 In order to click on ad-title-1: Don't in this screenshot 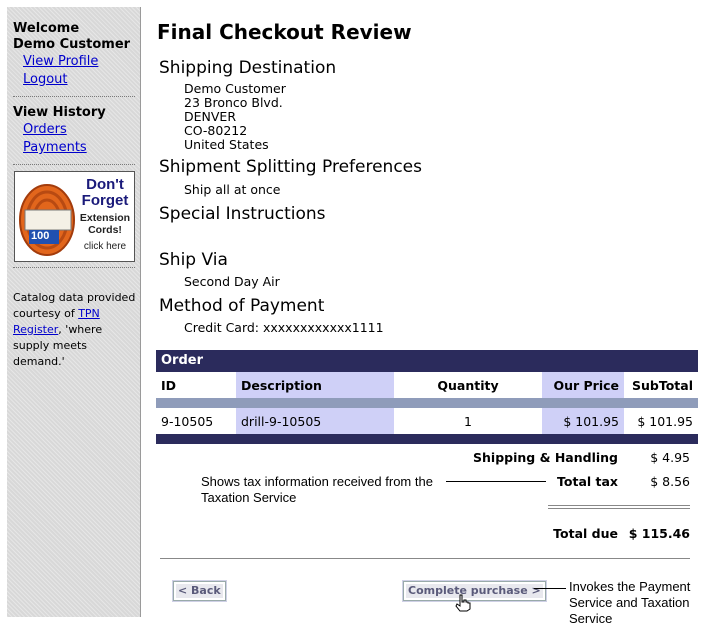, I will do `click(105, 184)`.